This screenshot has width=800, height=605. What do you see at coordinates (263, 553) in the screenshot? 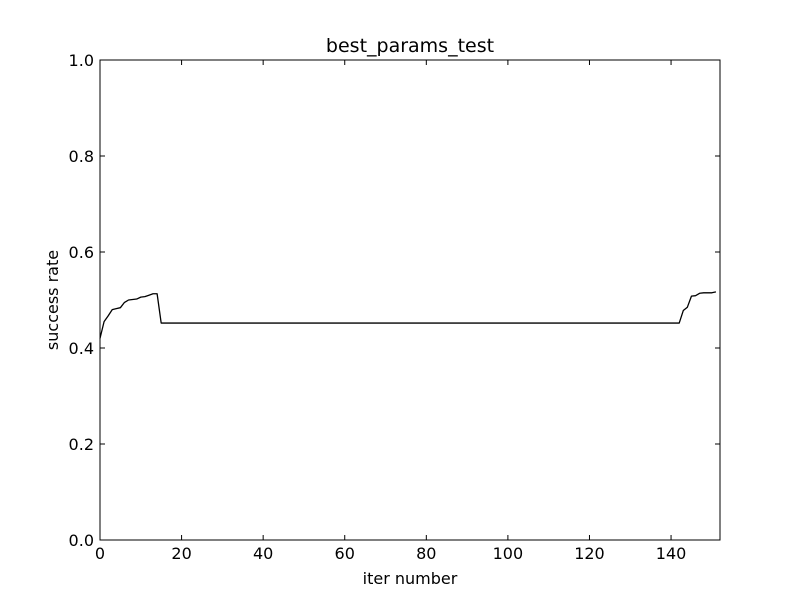
I see `x-tick-label: 40` at bounding box center [263, 553].